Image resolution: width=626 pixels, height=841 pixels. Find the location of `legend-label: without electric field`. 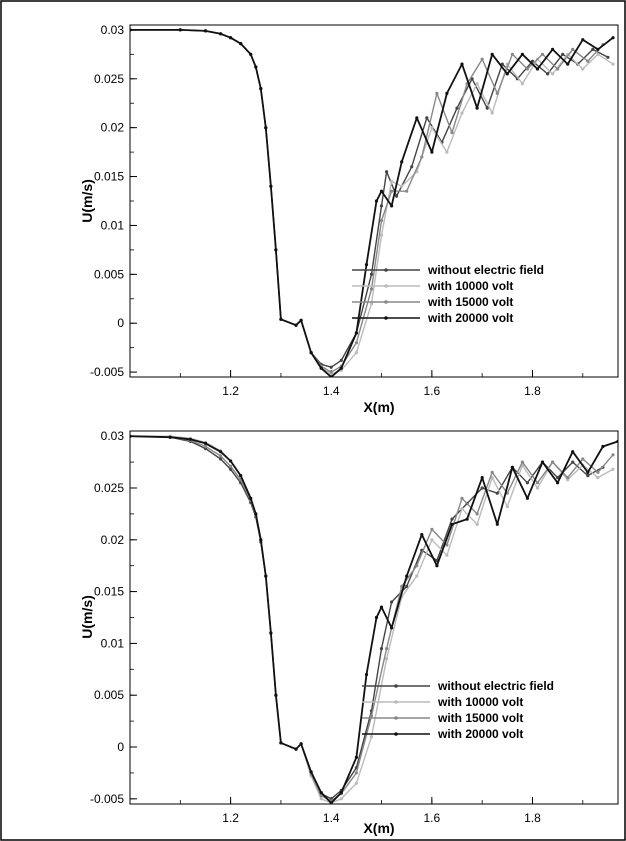

legend-label: without electric field is located at coordinates (485, 270).